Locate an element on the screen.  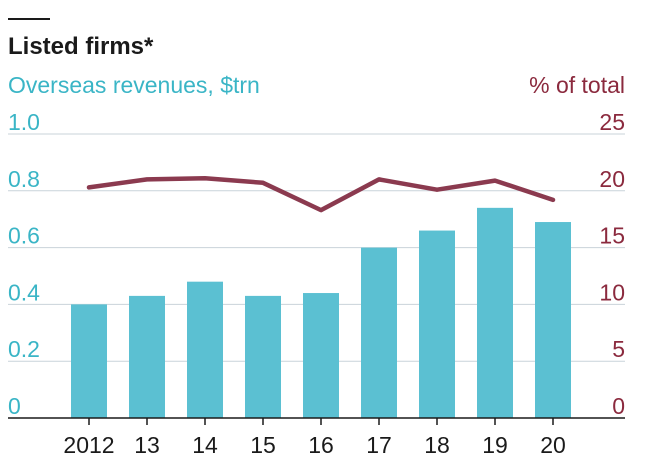
percent-series-line is located at coordinates (321, 194).